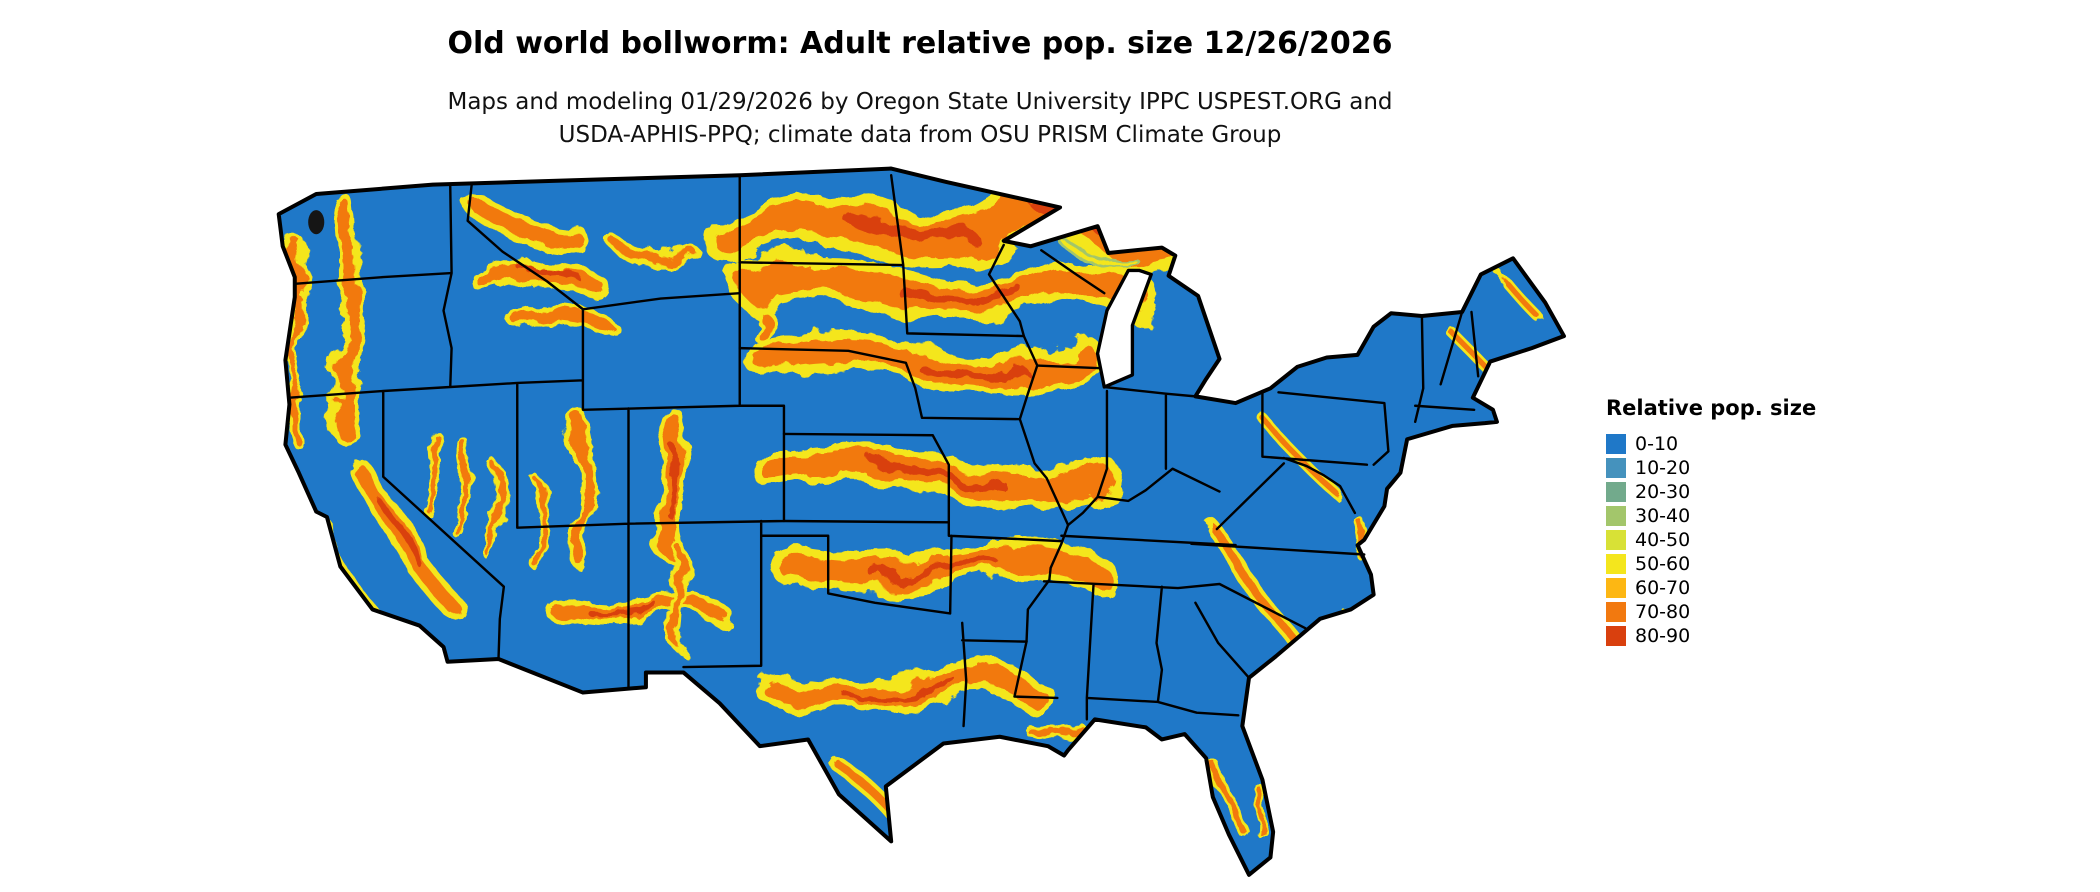 The image size is (2100, 892). Describe the element at coordinates (1711, 492) in the screenshot. I see `legend-item: 20-30` at that location.